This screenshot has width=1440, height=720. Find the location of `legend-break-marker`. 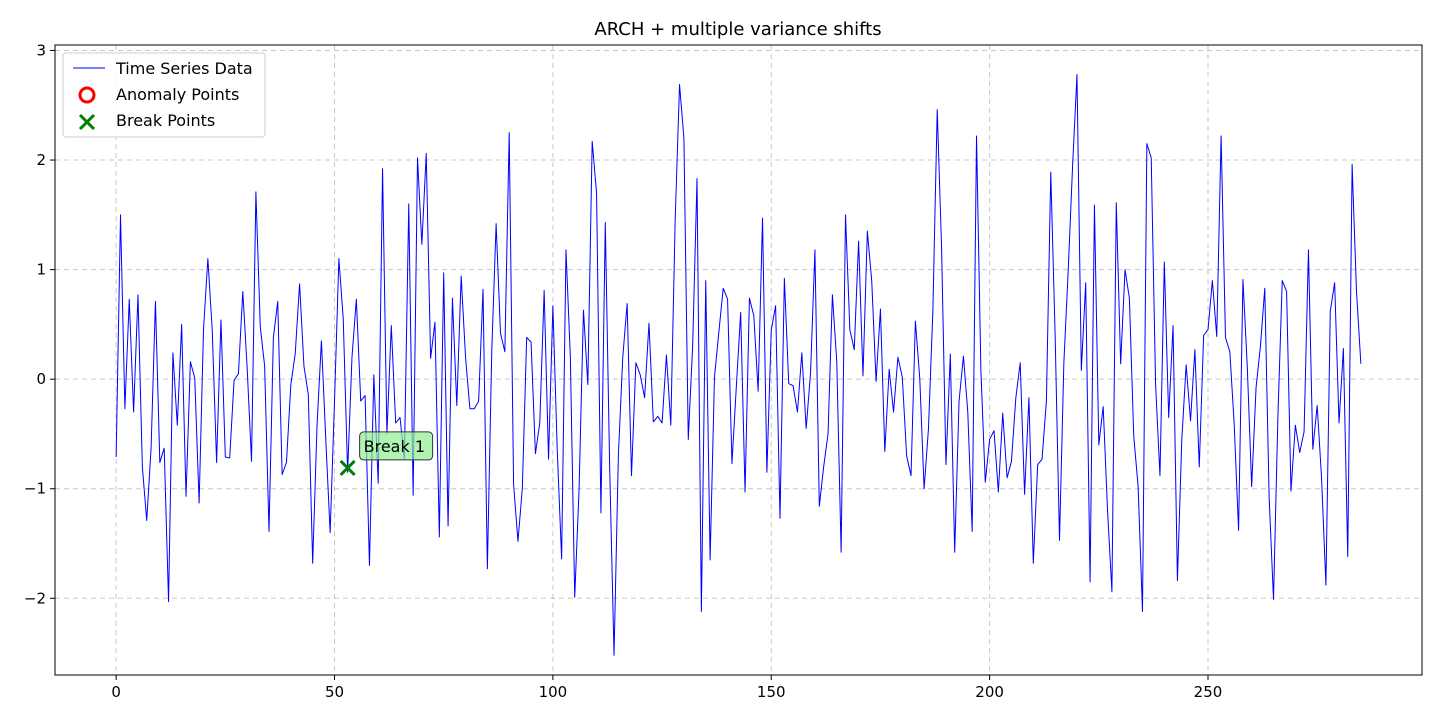

legend-break-marker is located at coordinates (87, 122).